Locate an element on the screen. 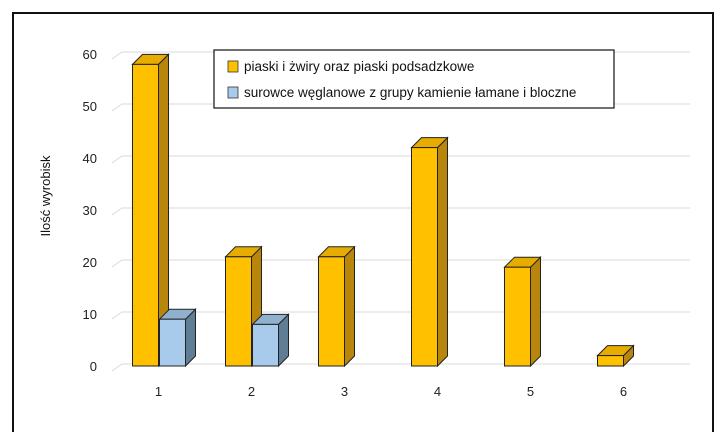 This screenshot has width=716, height=432. y-tick-label: 60 is located at coordinates (90, 54).